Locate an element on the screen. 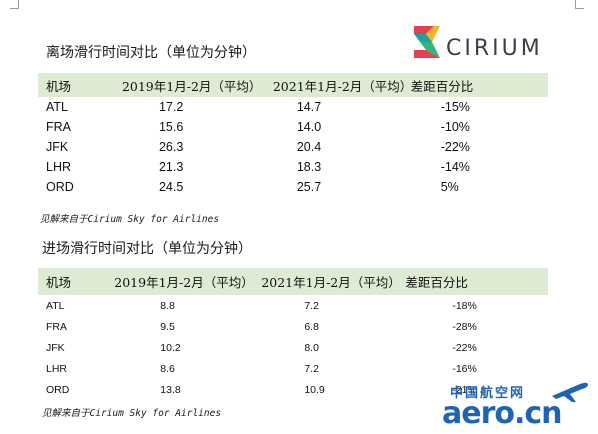  cell-diff: -28% is located at coordinates (464, 326).